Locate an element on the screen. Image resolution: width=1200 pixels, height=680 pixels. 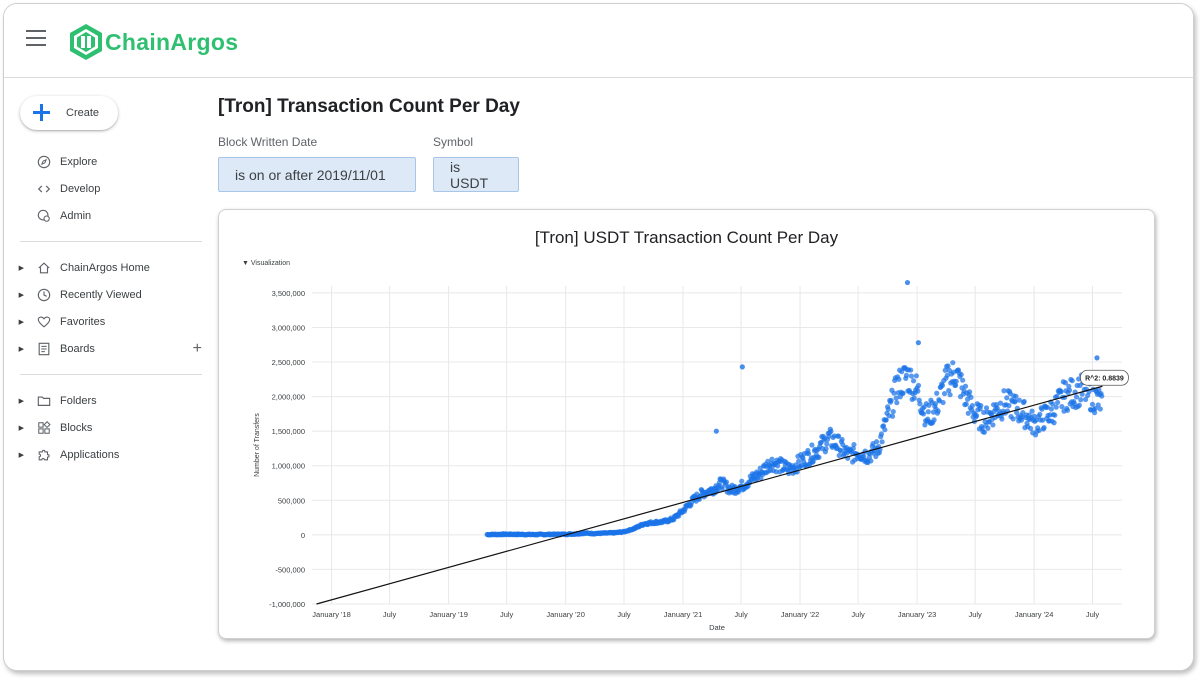
sidebar-item-label: Develop is located at coordinates (80, 188).